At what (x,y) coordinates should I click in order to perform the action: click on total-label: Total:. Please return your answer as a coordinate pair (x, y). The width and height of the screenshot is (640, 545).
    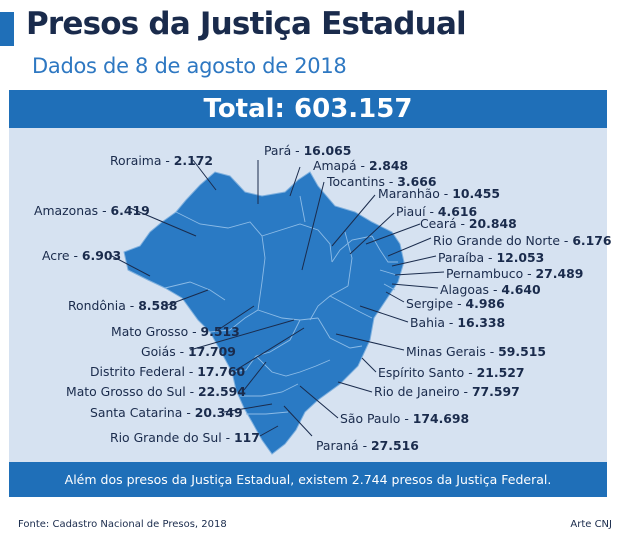
    Looking at the image, I should click on (244, 109).